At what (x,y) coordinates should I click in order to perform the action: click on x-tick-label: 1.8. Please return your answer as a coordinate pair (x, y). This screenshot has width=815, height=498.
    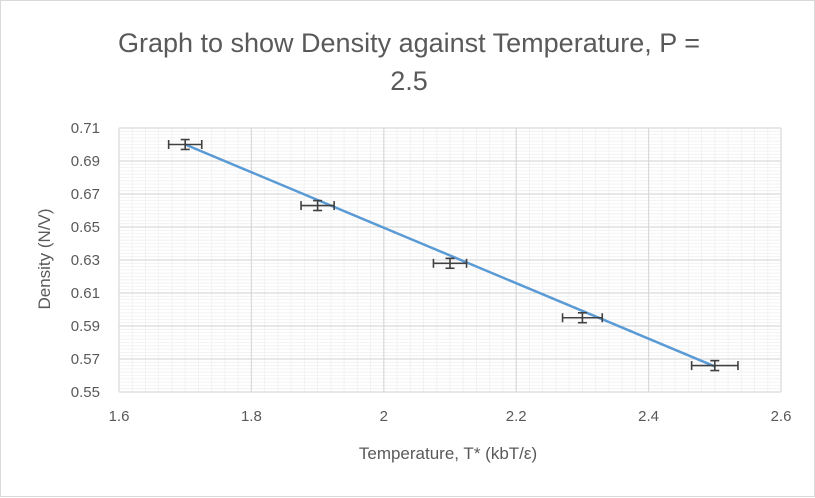
    Looking at the image, I should click on (251, 416).